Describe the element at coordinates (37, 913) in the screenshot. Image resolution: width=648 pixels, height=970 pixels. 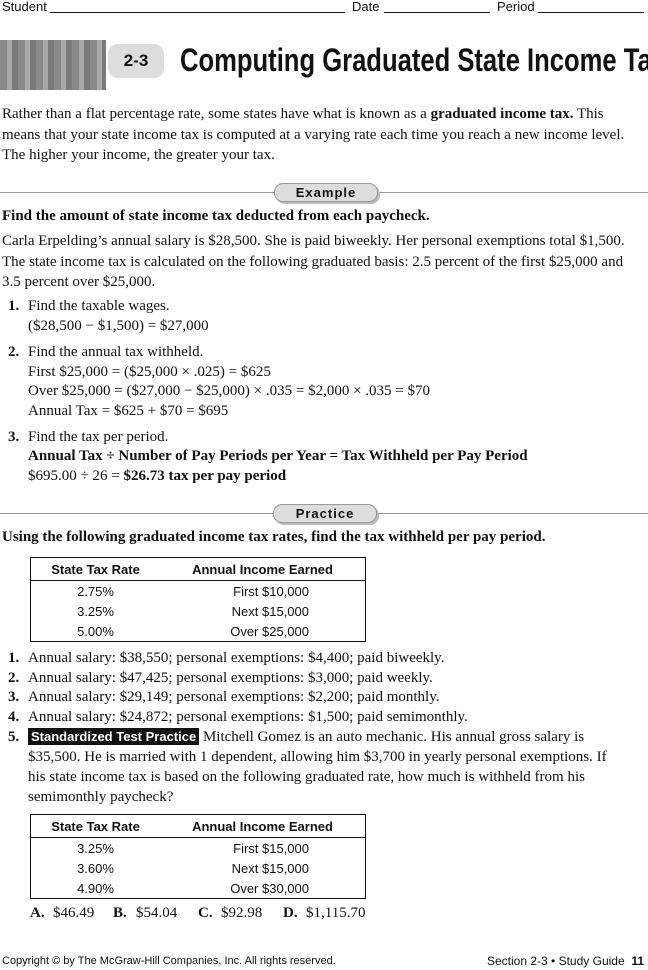
I see `choice-letter: A.` at that location.